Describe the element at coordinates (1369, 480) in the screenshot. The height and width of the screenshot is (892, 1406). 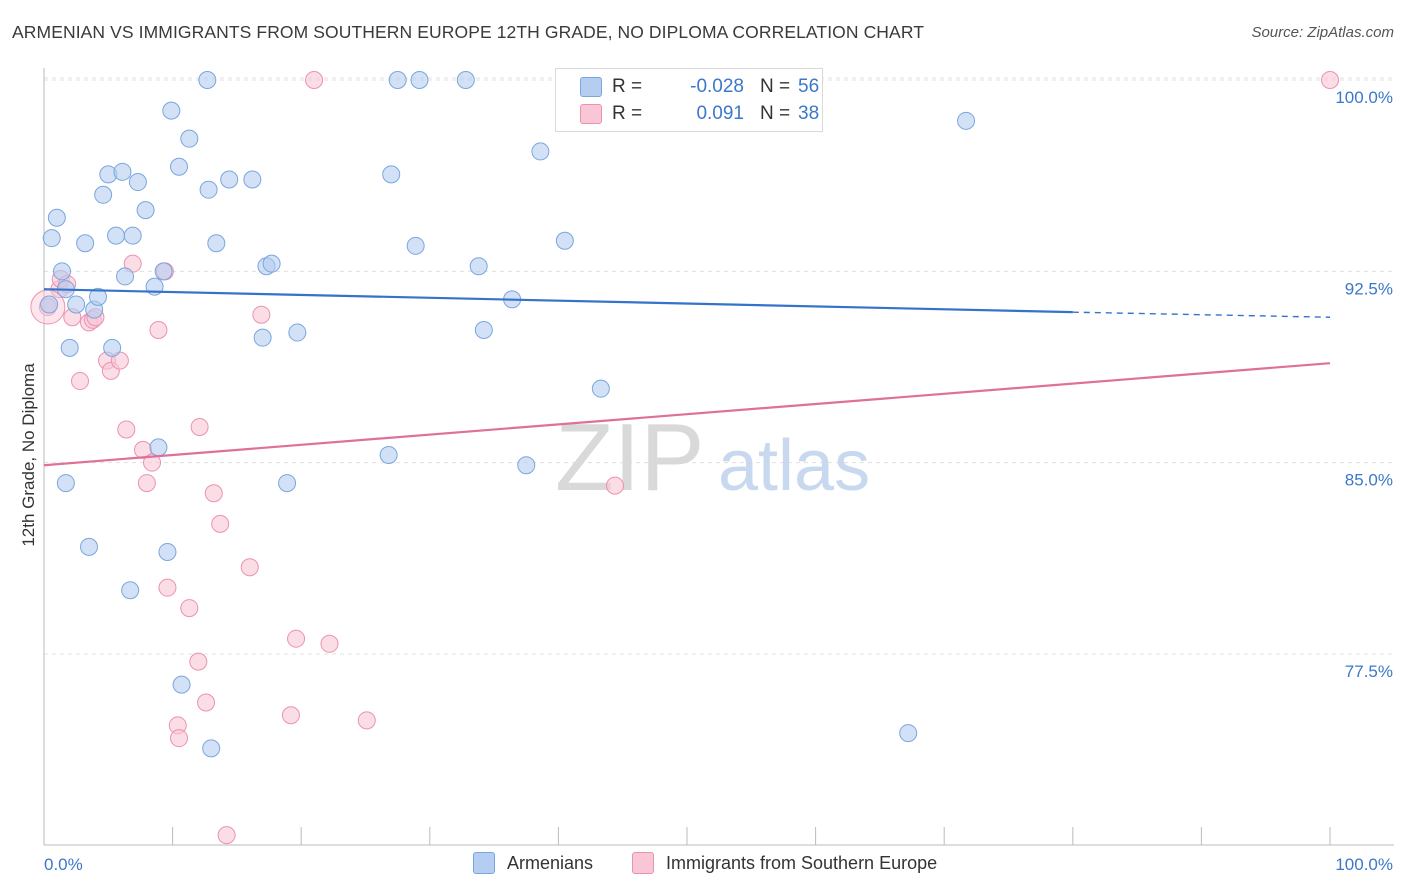
I see `y-tick-label: 85.0%` at that location.